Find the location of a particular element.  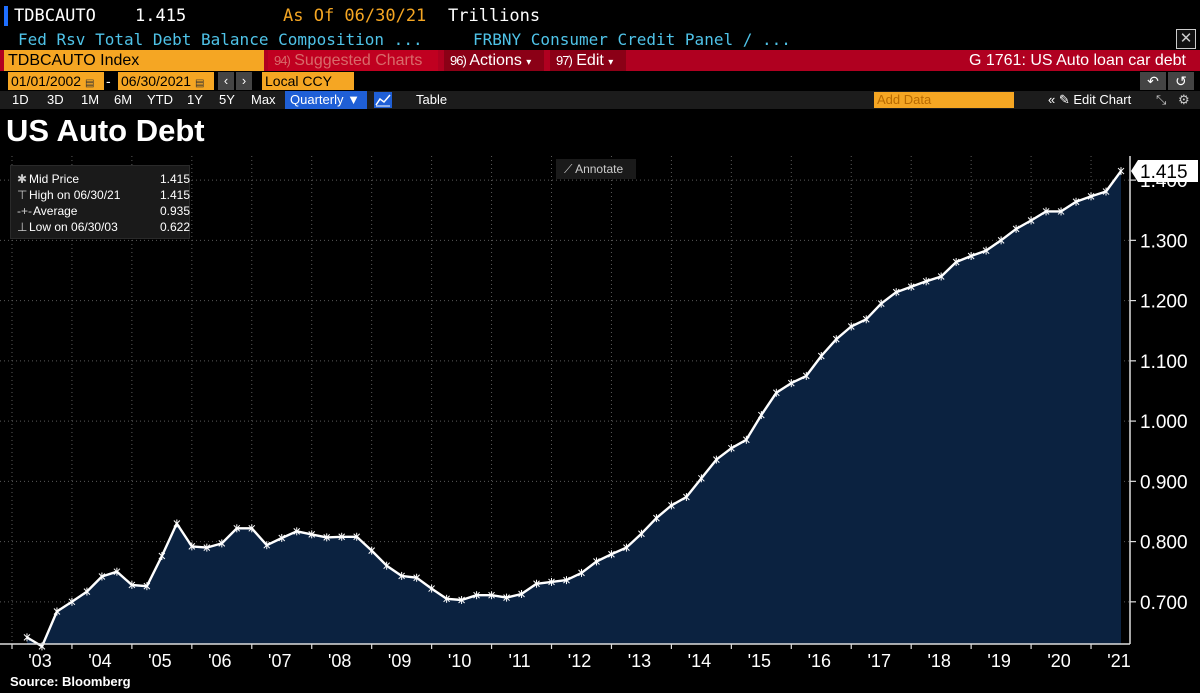

x-tick-label: '15 is located at coordinates (759, 661).